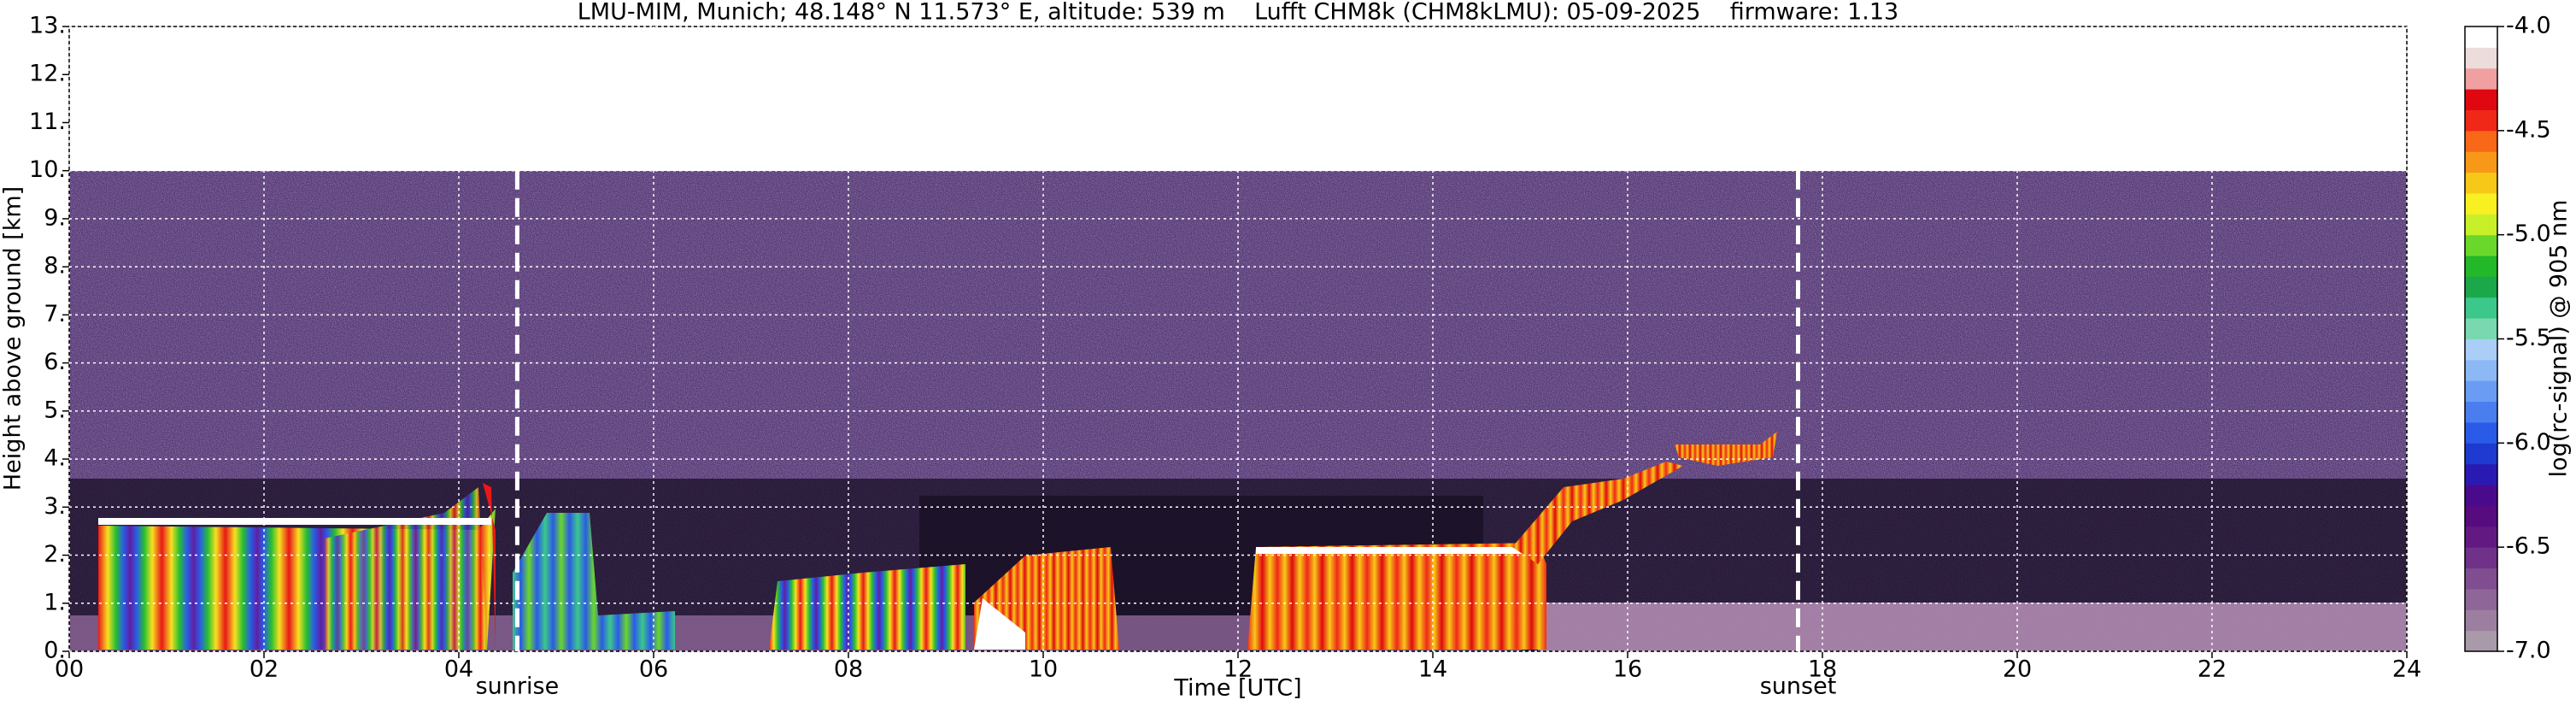 Image resolution: width=2576 pixels, height=706 pixels. What do you see at coordinates (2528, 442) in the screenshot?
I see `colorbar-tick-label: -6.0` at bounding box center [2528, 442].